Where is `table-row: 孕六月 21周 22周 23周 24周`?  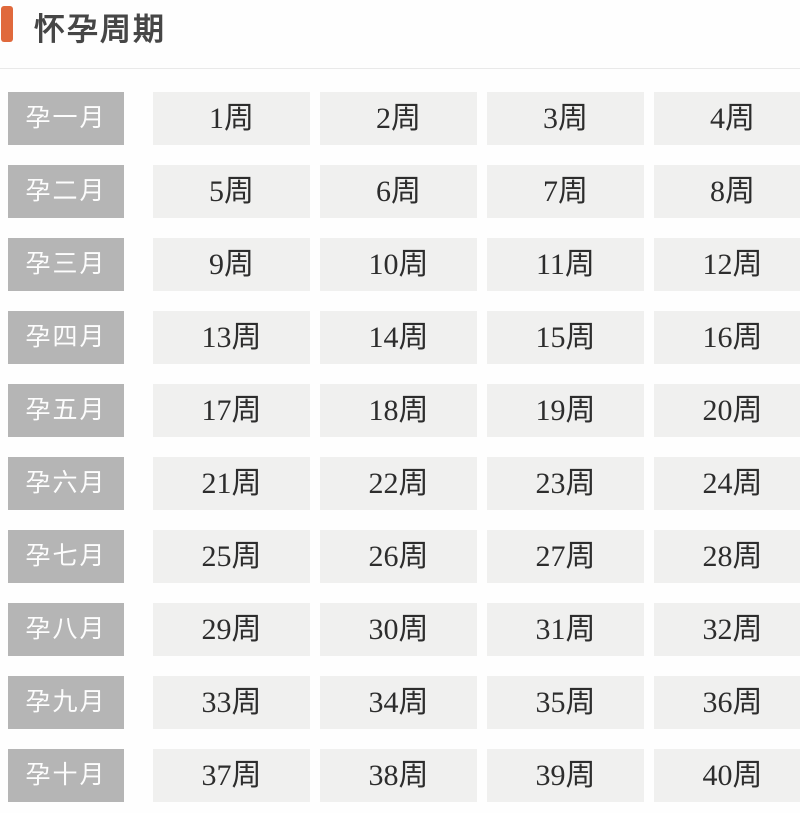
table-row: 孕六月 21周 22周 23周 24周 is located at coordinates (404, 483).